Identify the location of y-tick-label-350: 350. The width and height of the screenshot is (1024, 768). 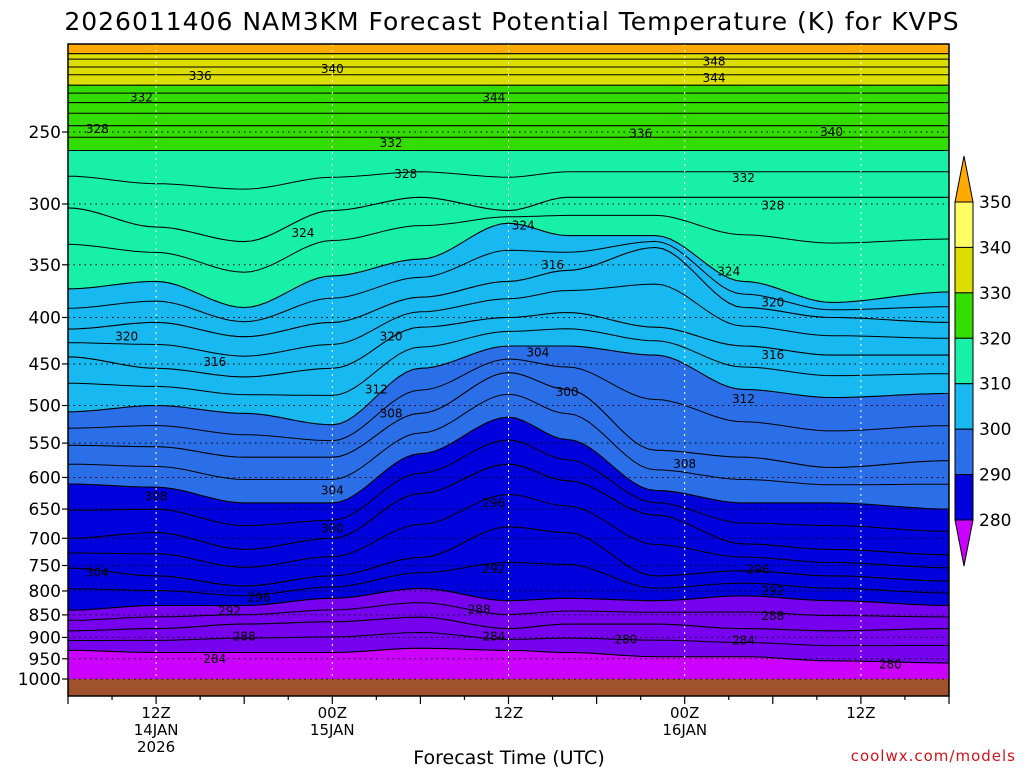
(45, 266).